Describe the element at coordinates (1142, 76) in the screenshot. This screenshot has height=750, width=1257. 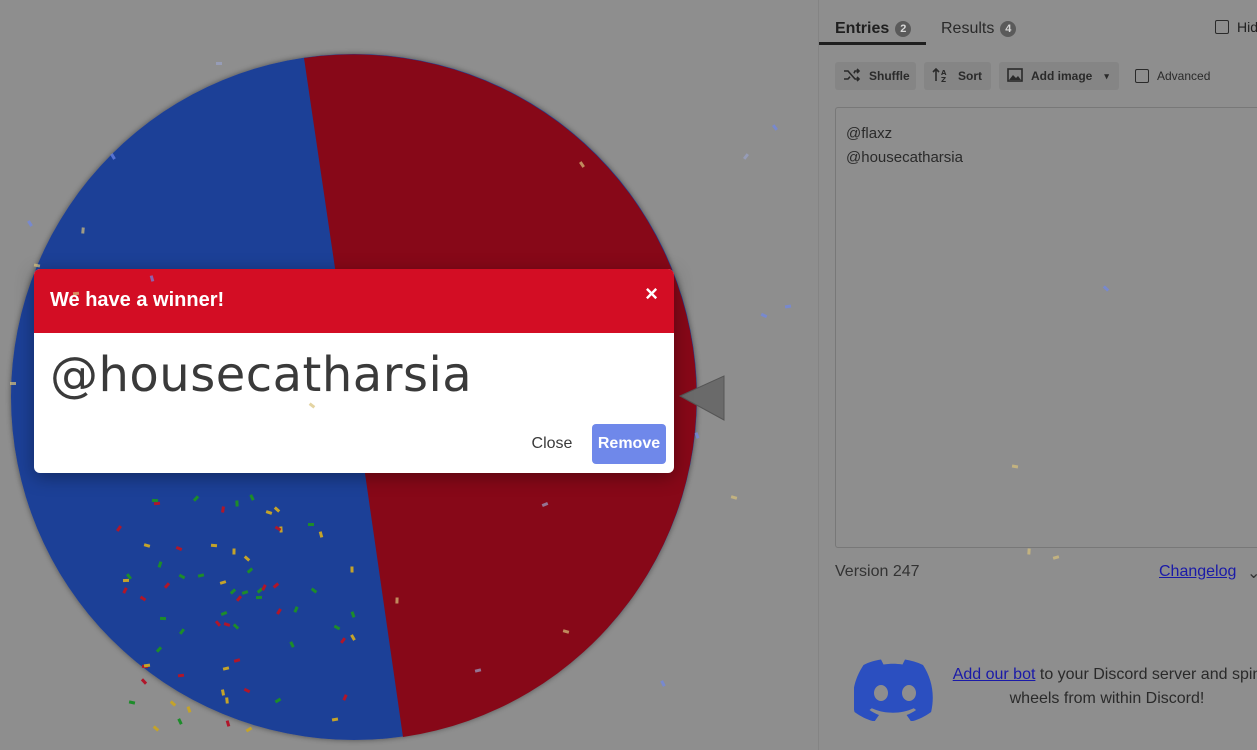
I see `advanced-checkbox-box` at that location.